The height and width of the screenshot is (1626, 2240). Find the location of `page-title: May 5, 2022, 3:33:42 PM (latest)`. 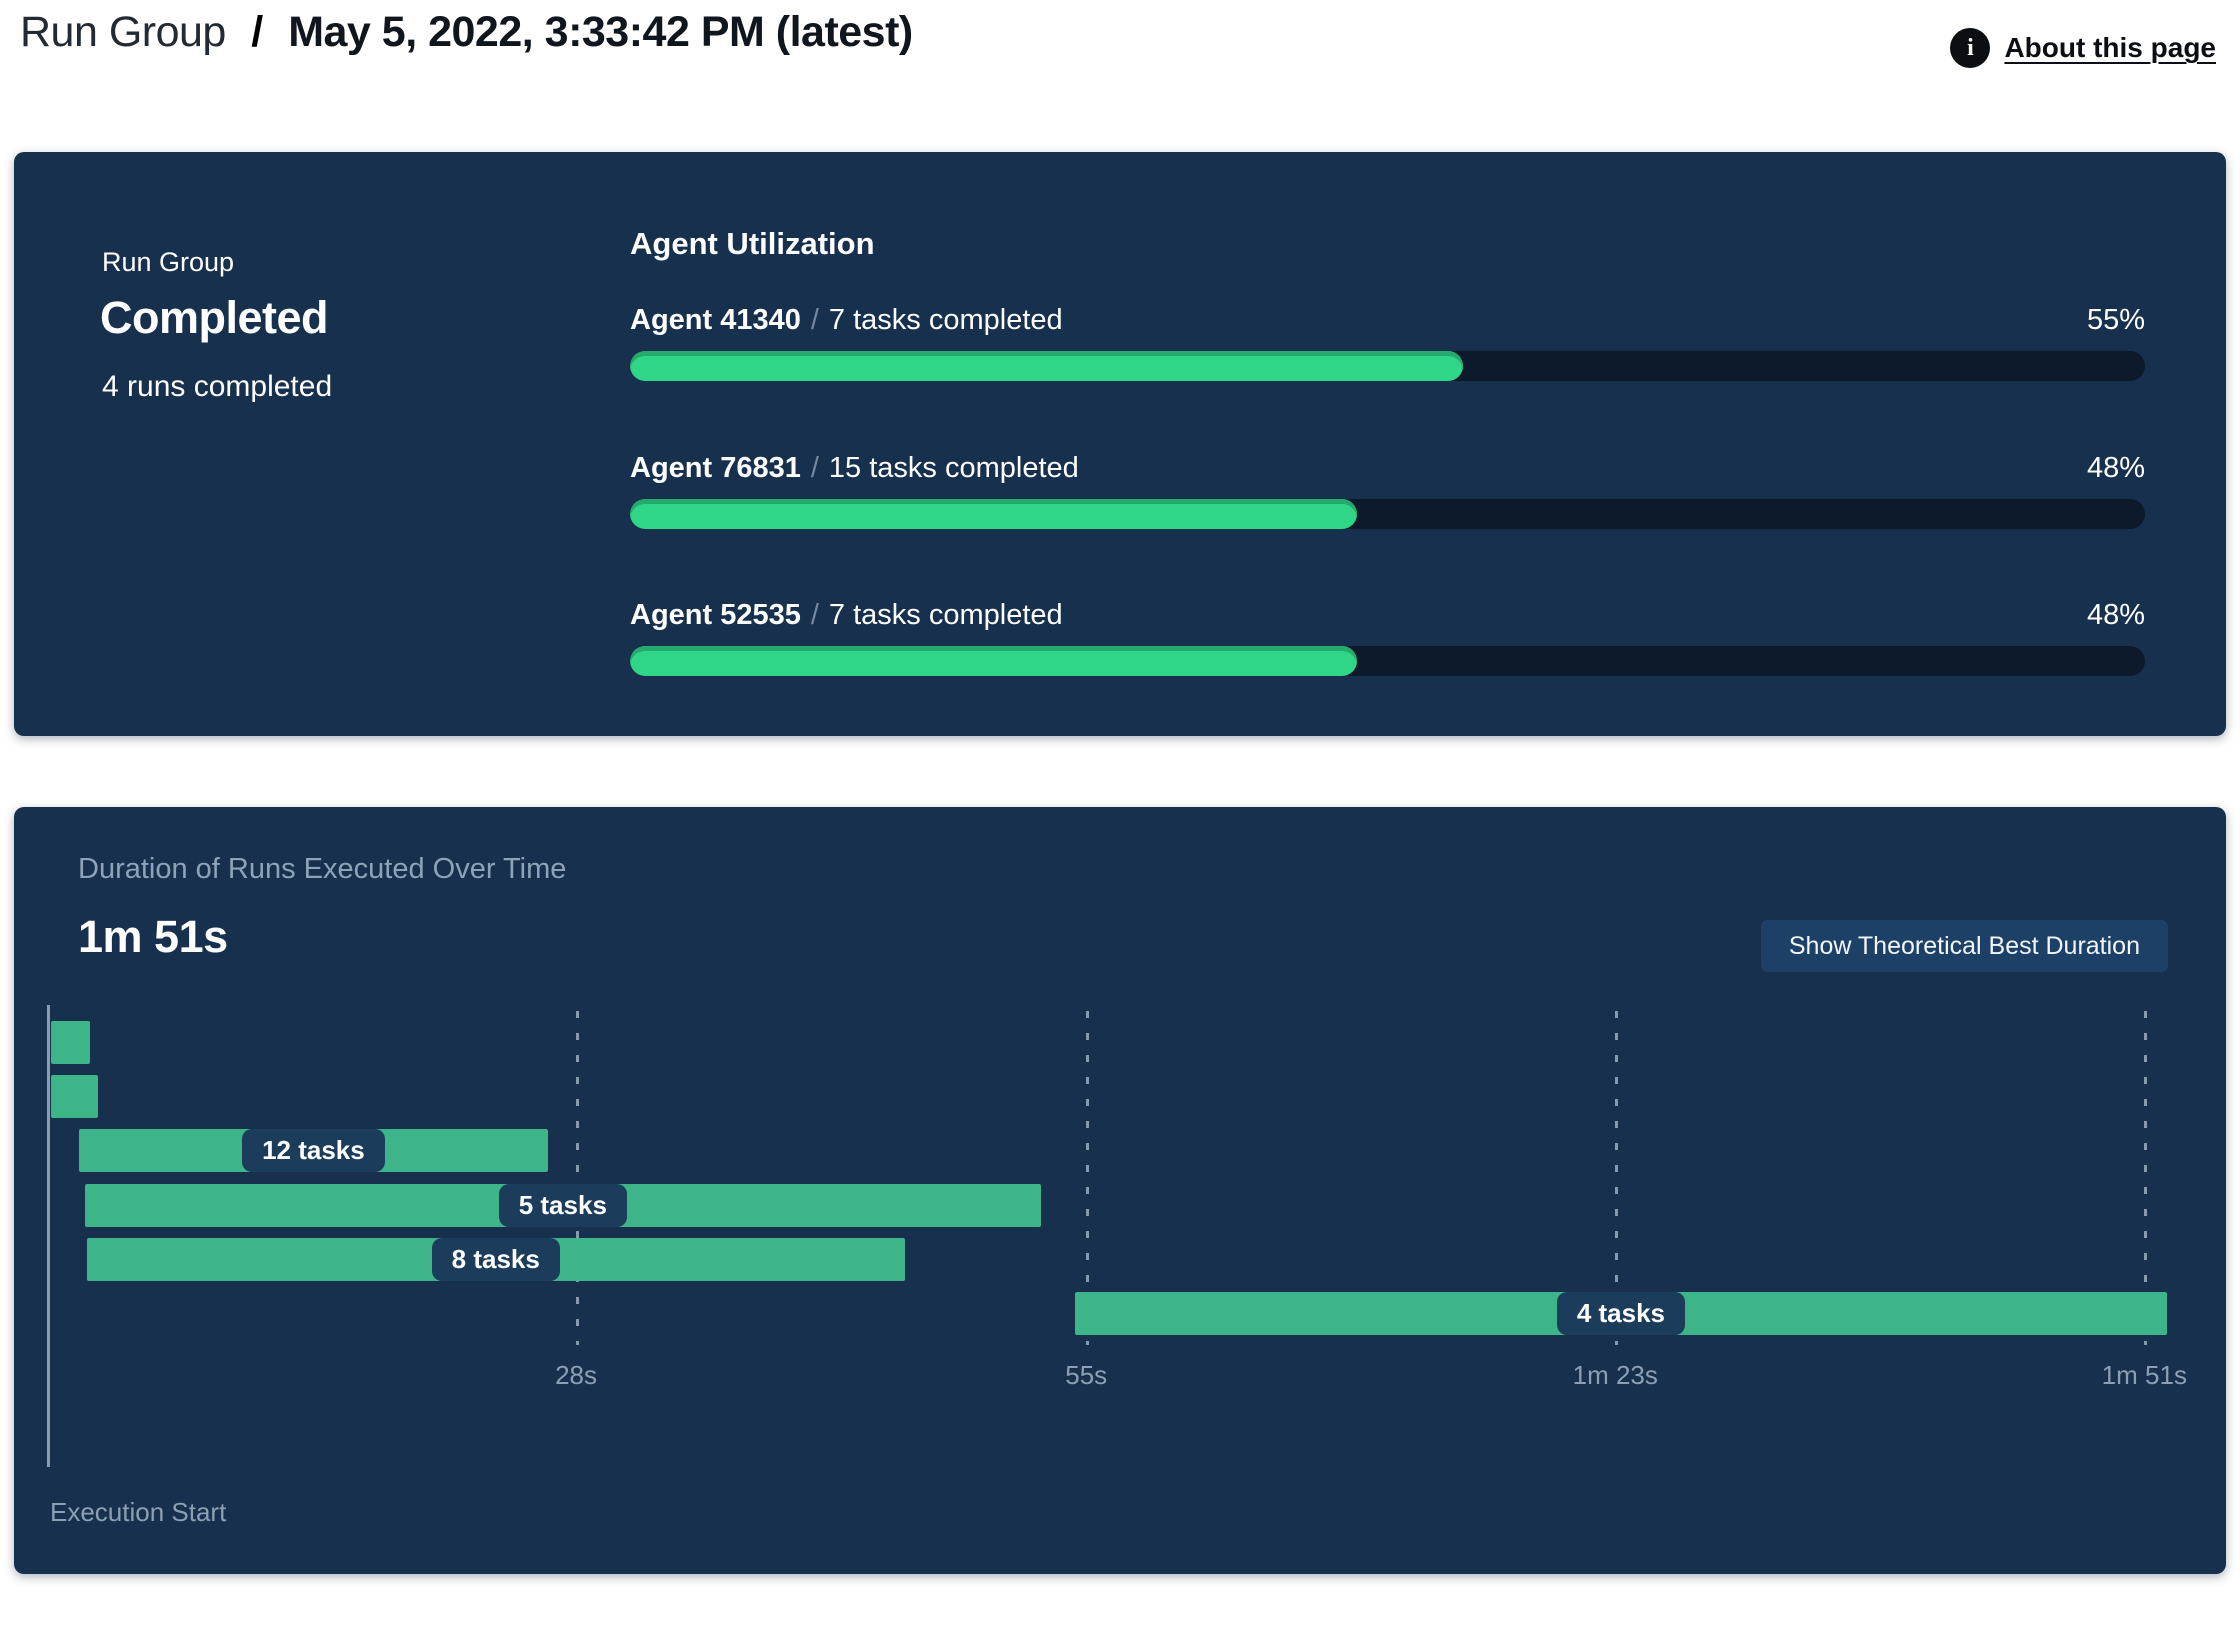

page-title: May 5, 2022, 3:33:42 PM (latest) is located at coordinates (600, 32).